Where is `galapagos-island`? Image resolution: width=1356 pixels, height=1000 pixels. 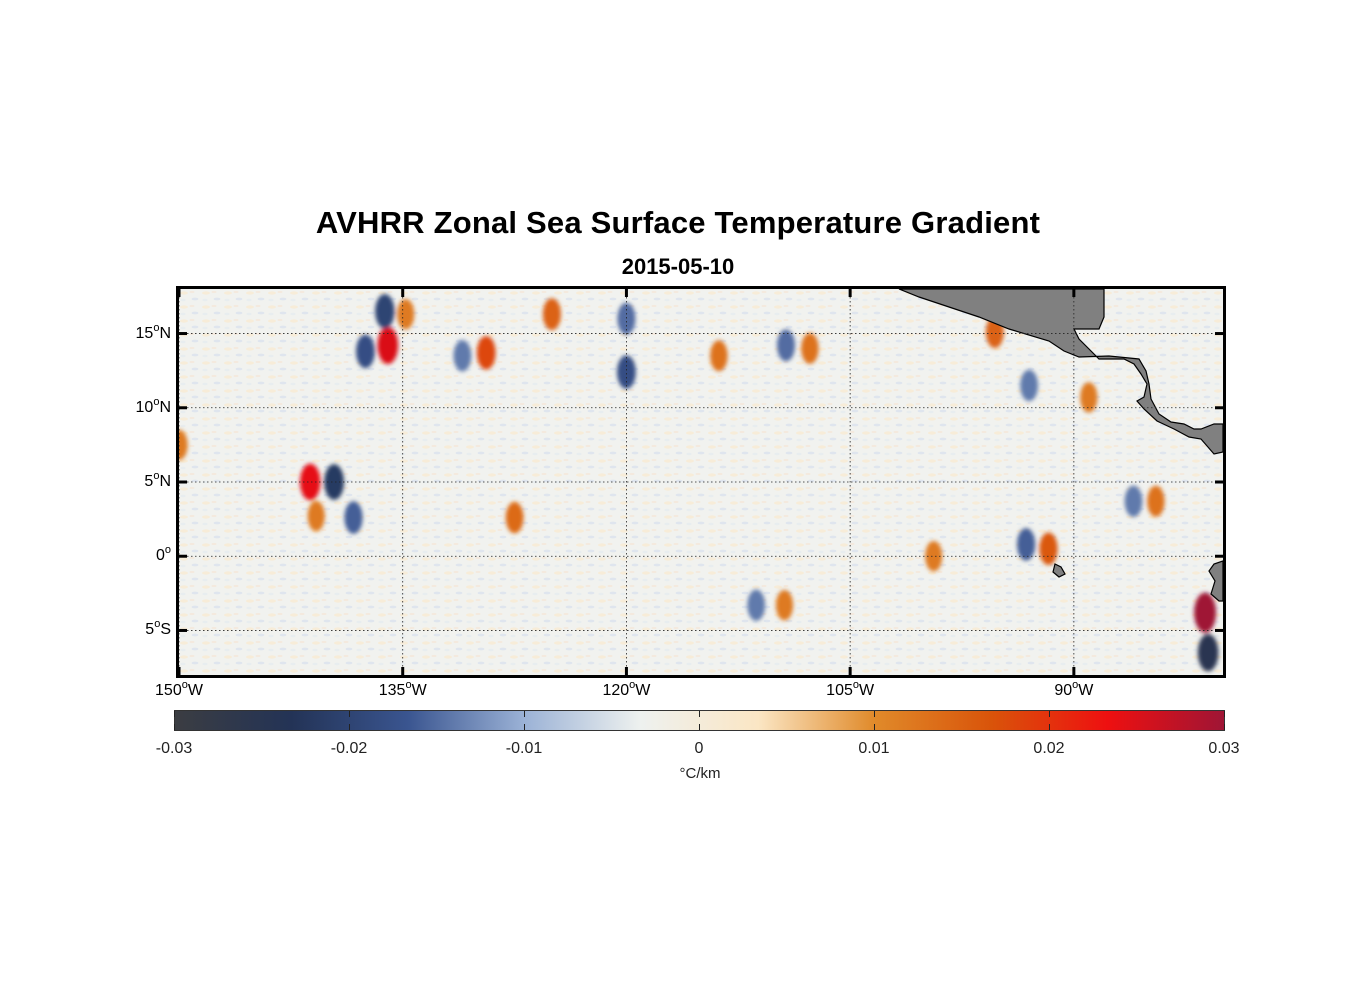 galapagos-island is located at coordinates (1059, 570).